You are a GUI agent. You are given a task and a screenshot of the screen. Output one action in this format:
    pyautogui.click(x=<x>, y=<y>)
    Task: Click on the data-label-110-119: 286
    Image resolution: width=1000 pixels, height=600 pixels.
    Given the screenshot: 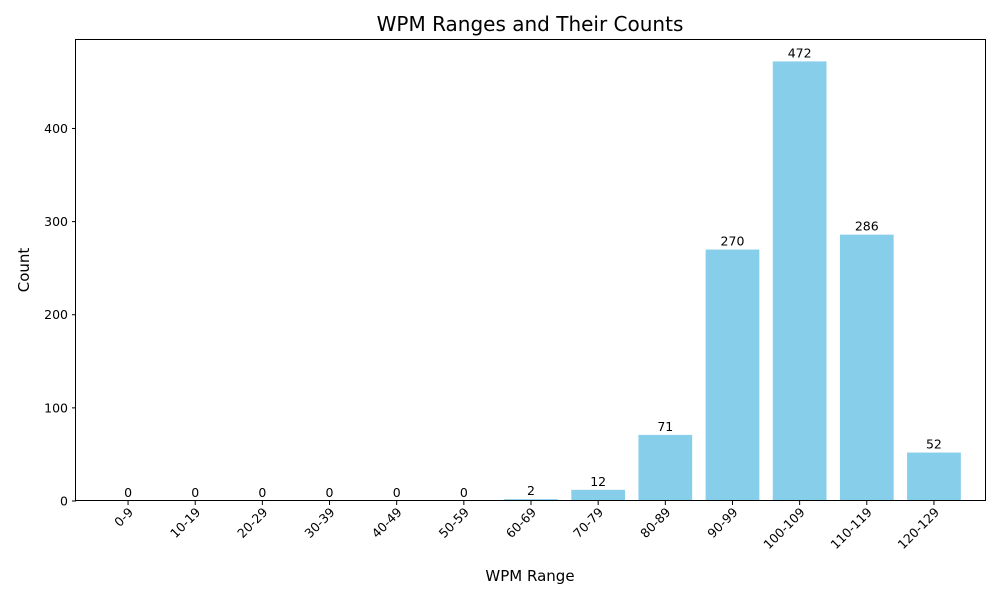 What is the action you would take?
    pyautogui.click(x=867, y=226)
    